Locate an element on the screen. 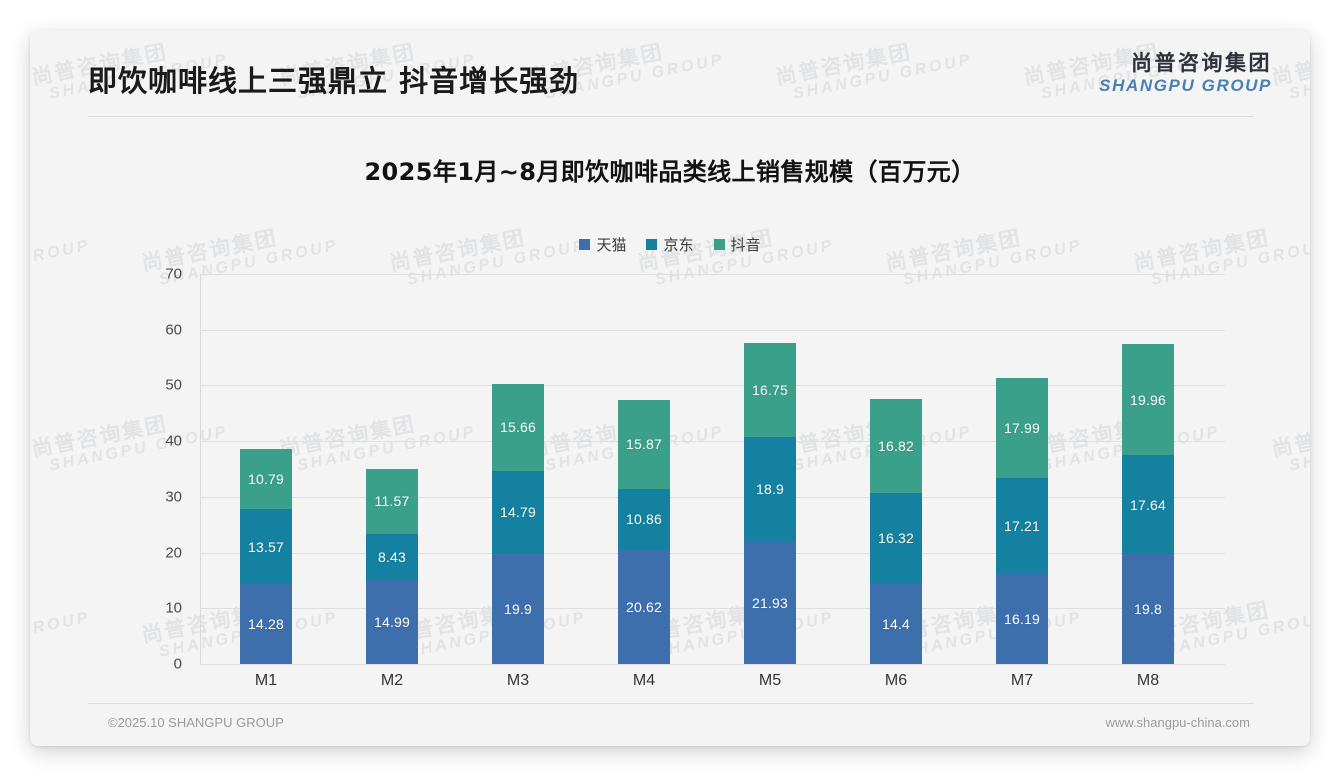  footer-divider is located at coordinates (670, 703).